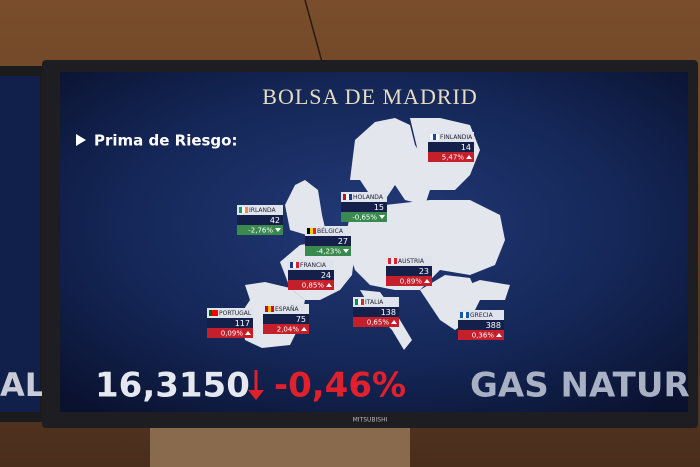  I want to click on country-name: ITALIA, so click(374, 302).